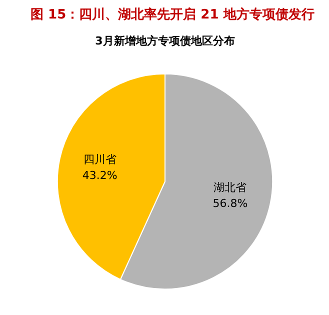 Image resolution: width=329 pixels, height=315 pixels. What do you see at coordinates (165, 41) in the screenshot?
I see `chart-subtitle: 3月新增地方专项债地区分布` at bounding box center [165, 41].